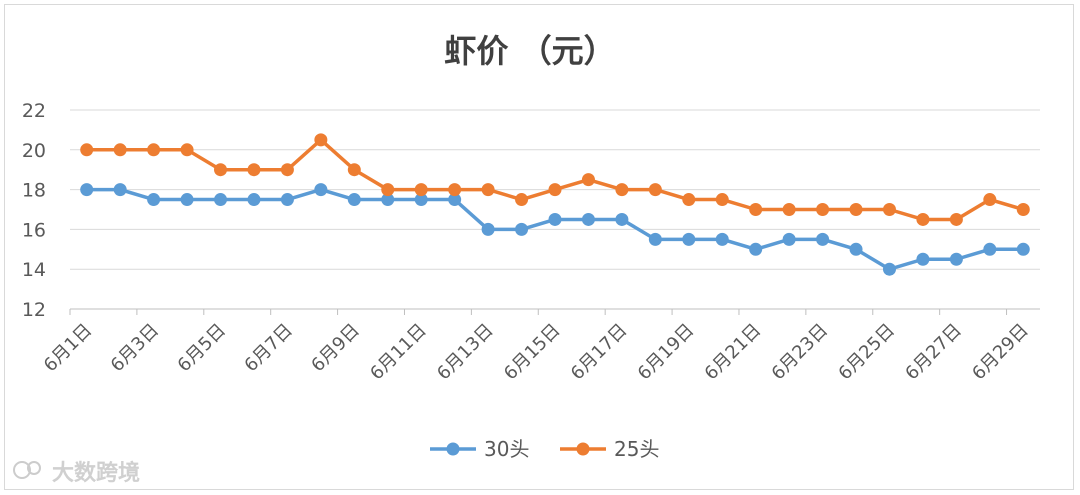 This screenshot has width=1080, height=495. Describe the element at coordinates (34, 191) in the screenshot. I see `y-tick-label: 18` at that location.